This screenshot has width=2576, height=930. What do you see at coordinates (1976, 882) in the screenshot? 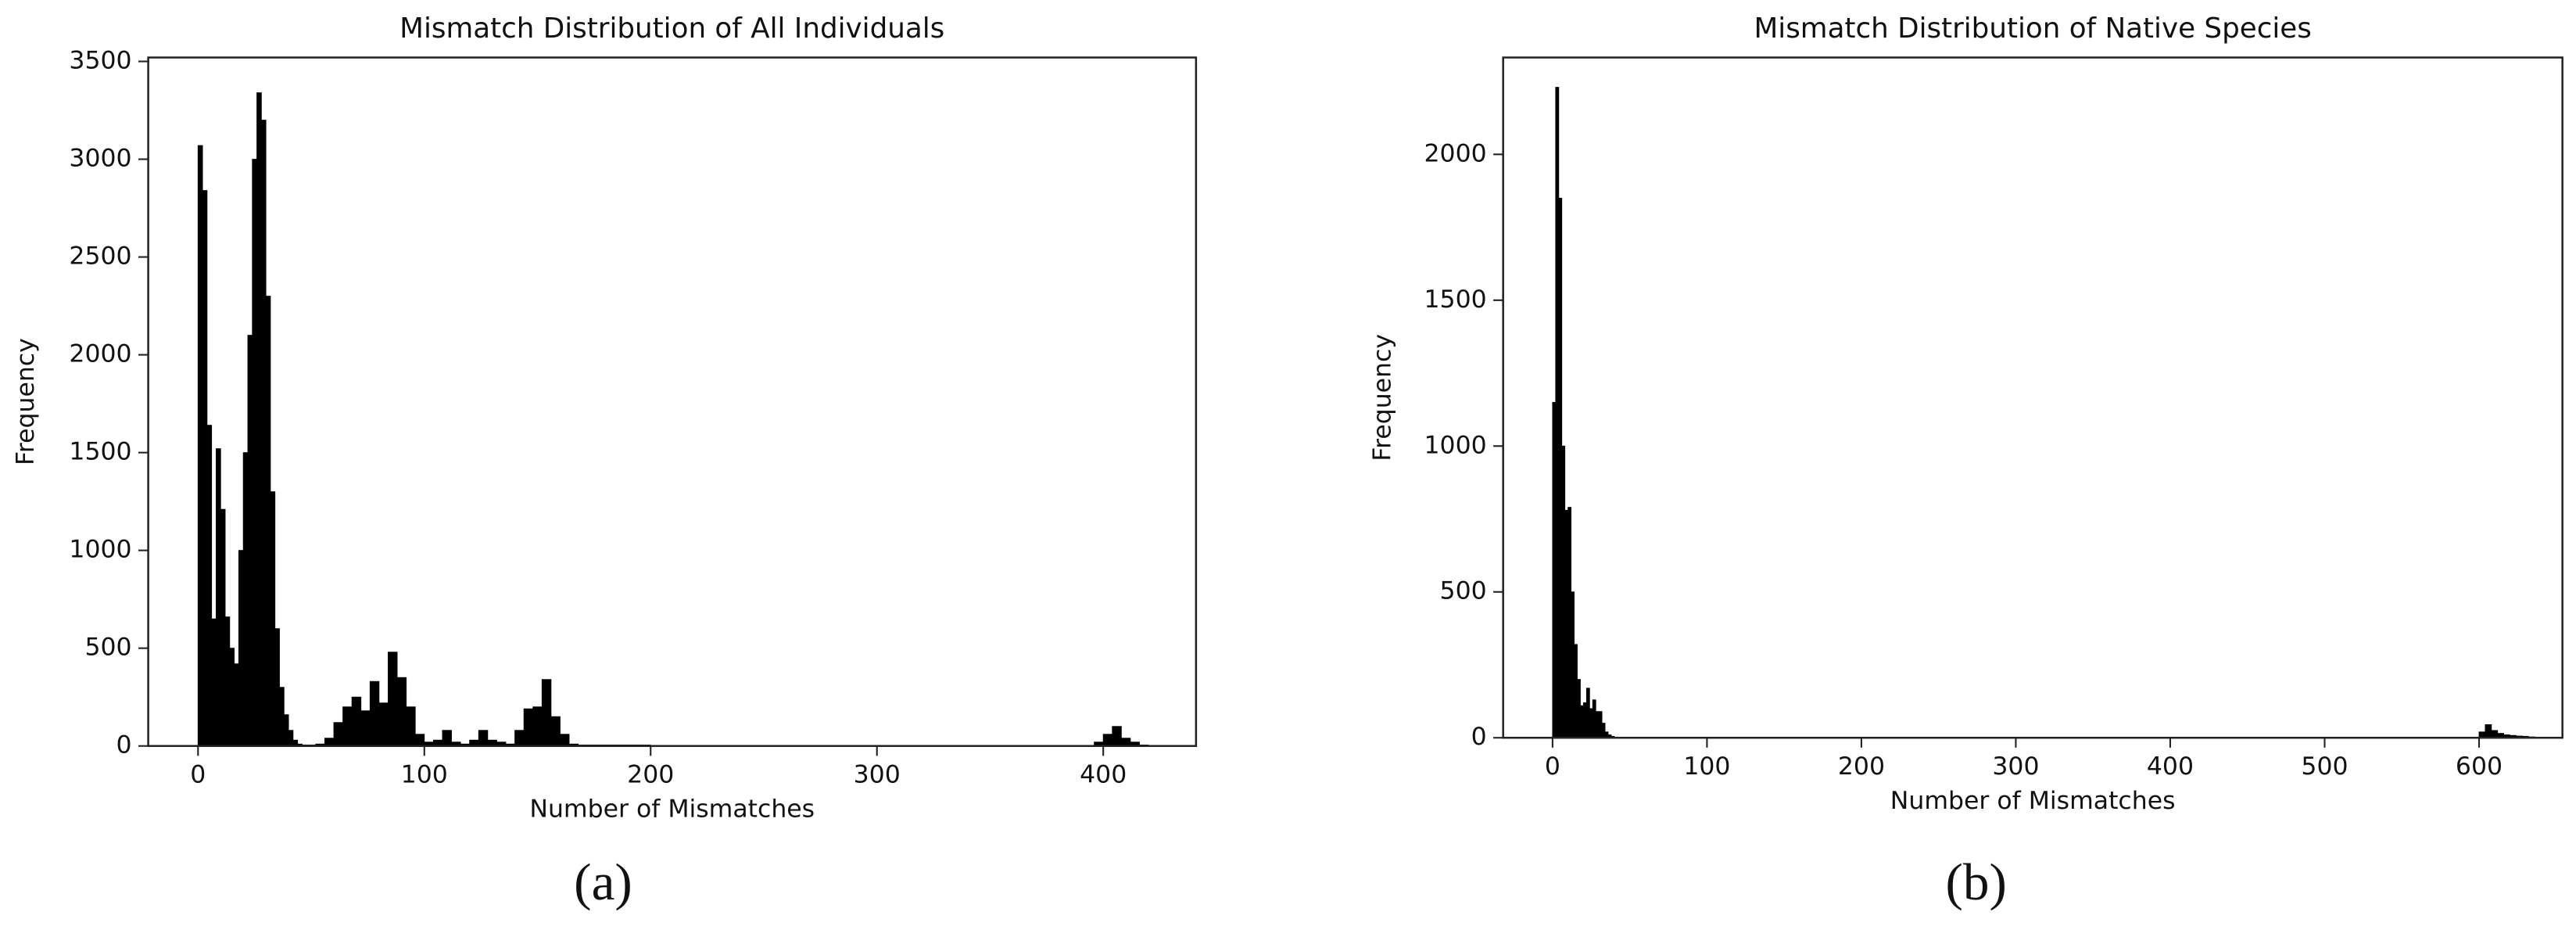
I see `caption: (b)` at bounding box center [1976, 882].